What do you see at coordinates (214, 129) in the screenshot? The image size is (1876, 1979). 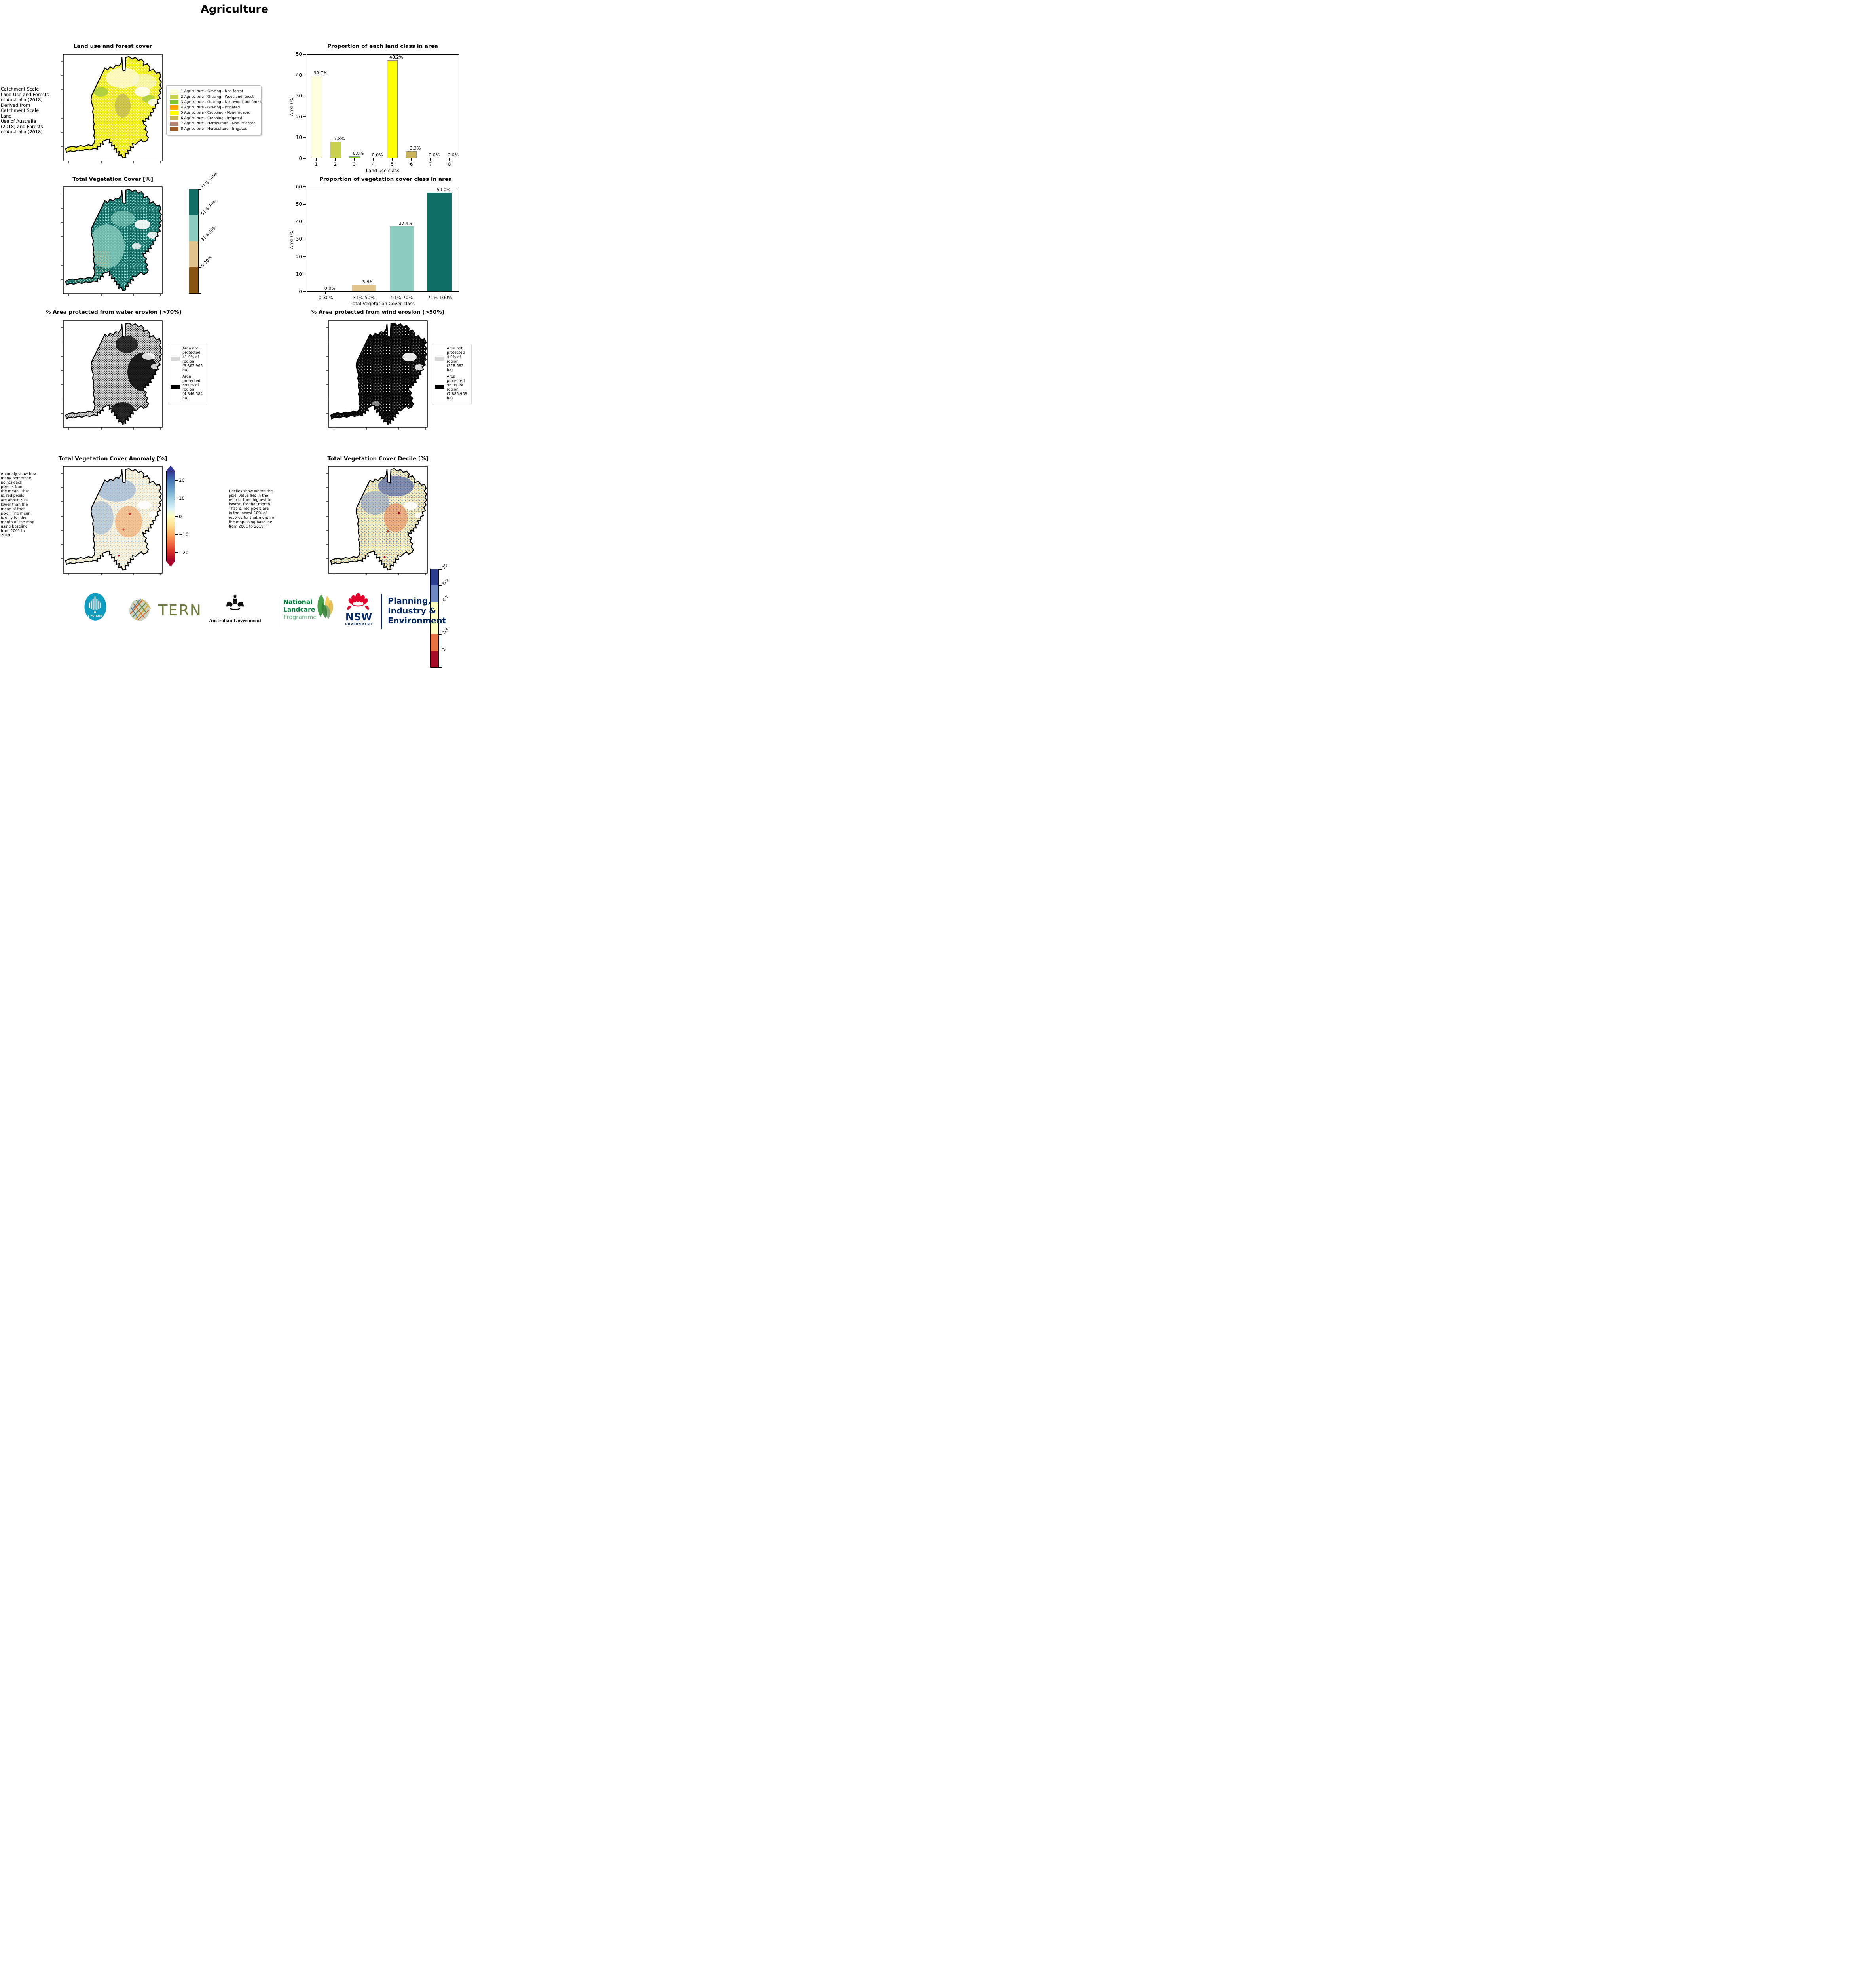 I see `legend-item: 8 Agriculture - Horticulture - Irrigated` at bounding box center [214, 129].